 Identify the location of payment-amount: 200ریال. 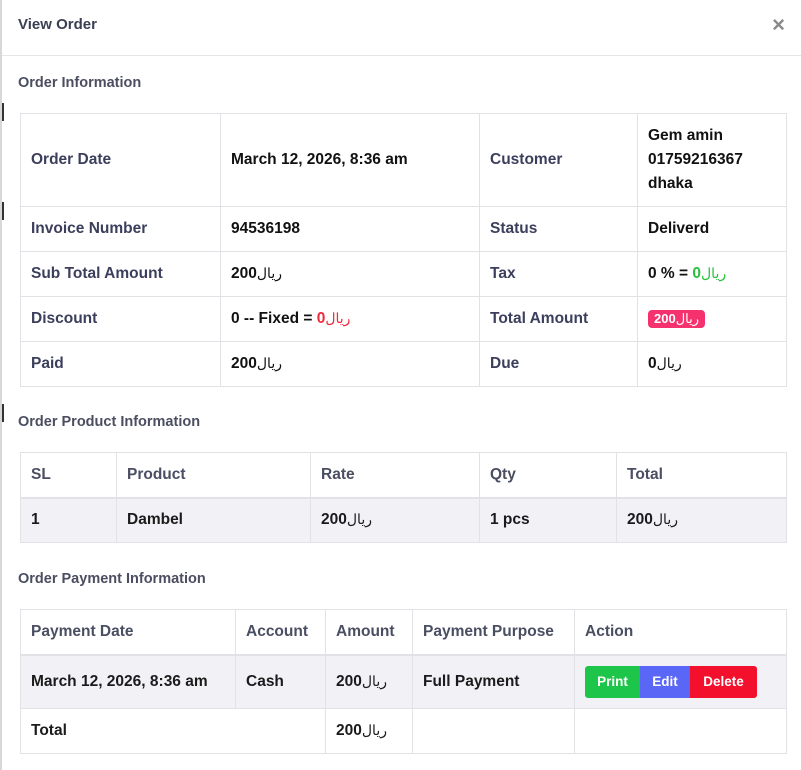
(369, 681).